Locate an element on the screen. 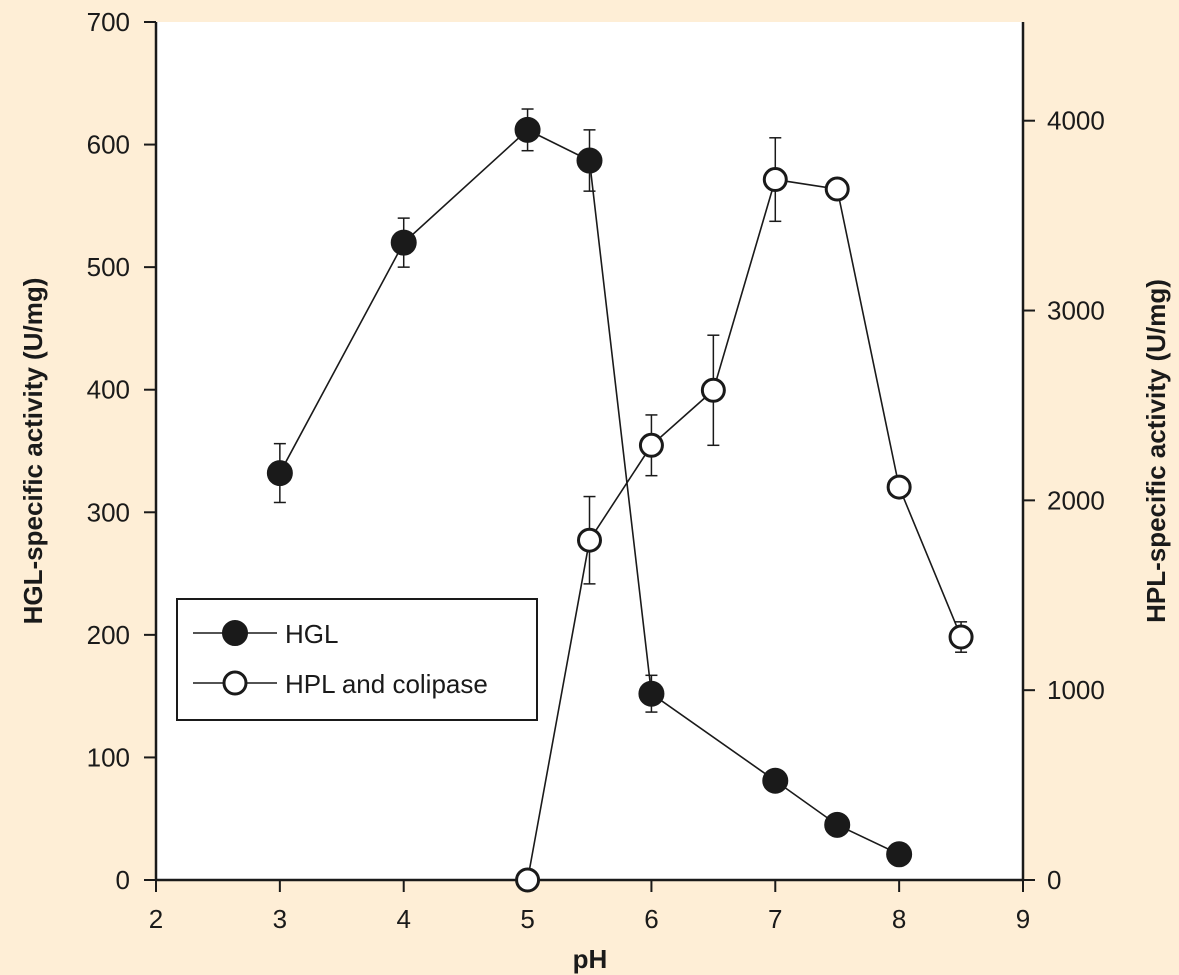  x-tick-label: 7 is located at coordinates (775, 919).